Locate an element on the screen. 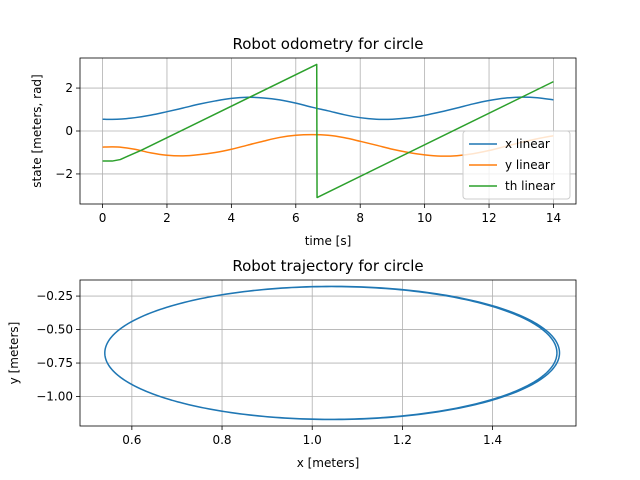  x-tick-label: 4 is located at coordinates (232, 218).